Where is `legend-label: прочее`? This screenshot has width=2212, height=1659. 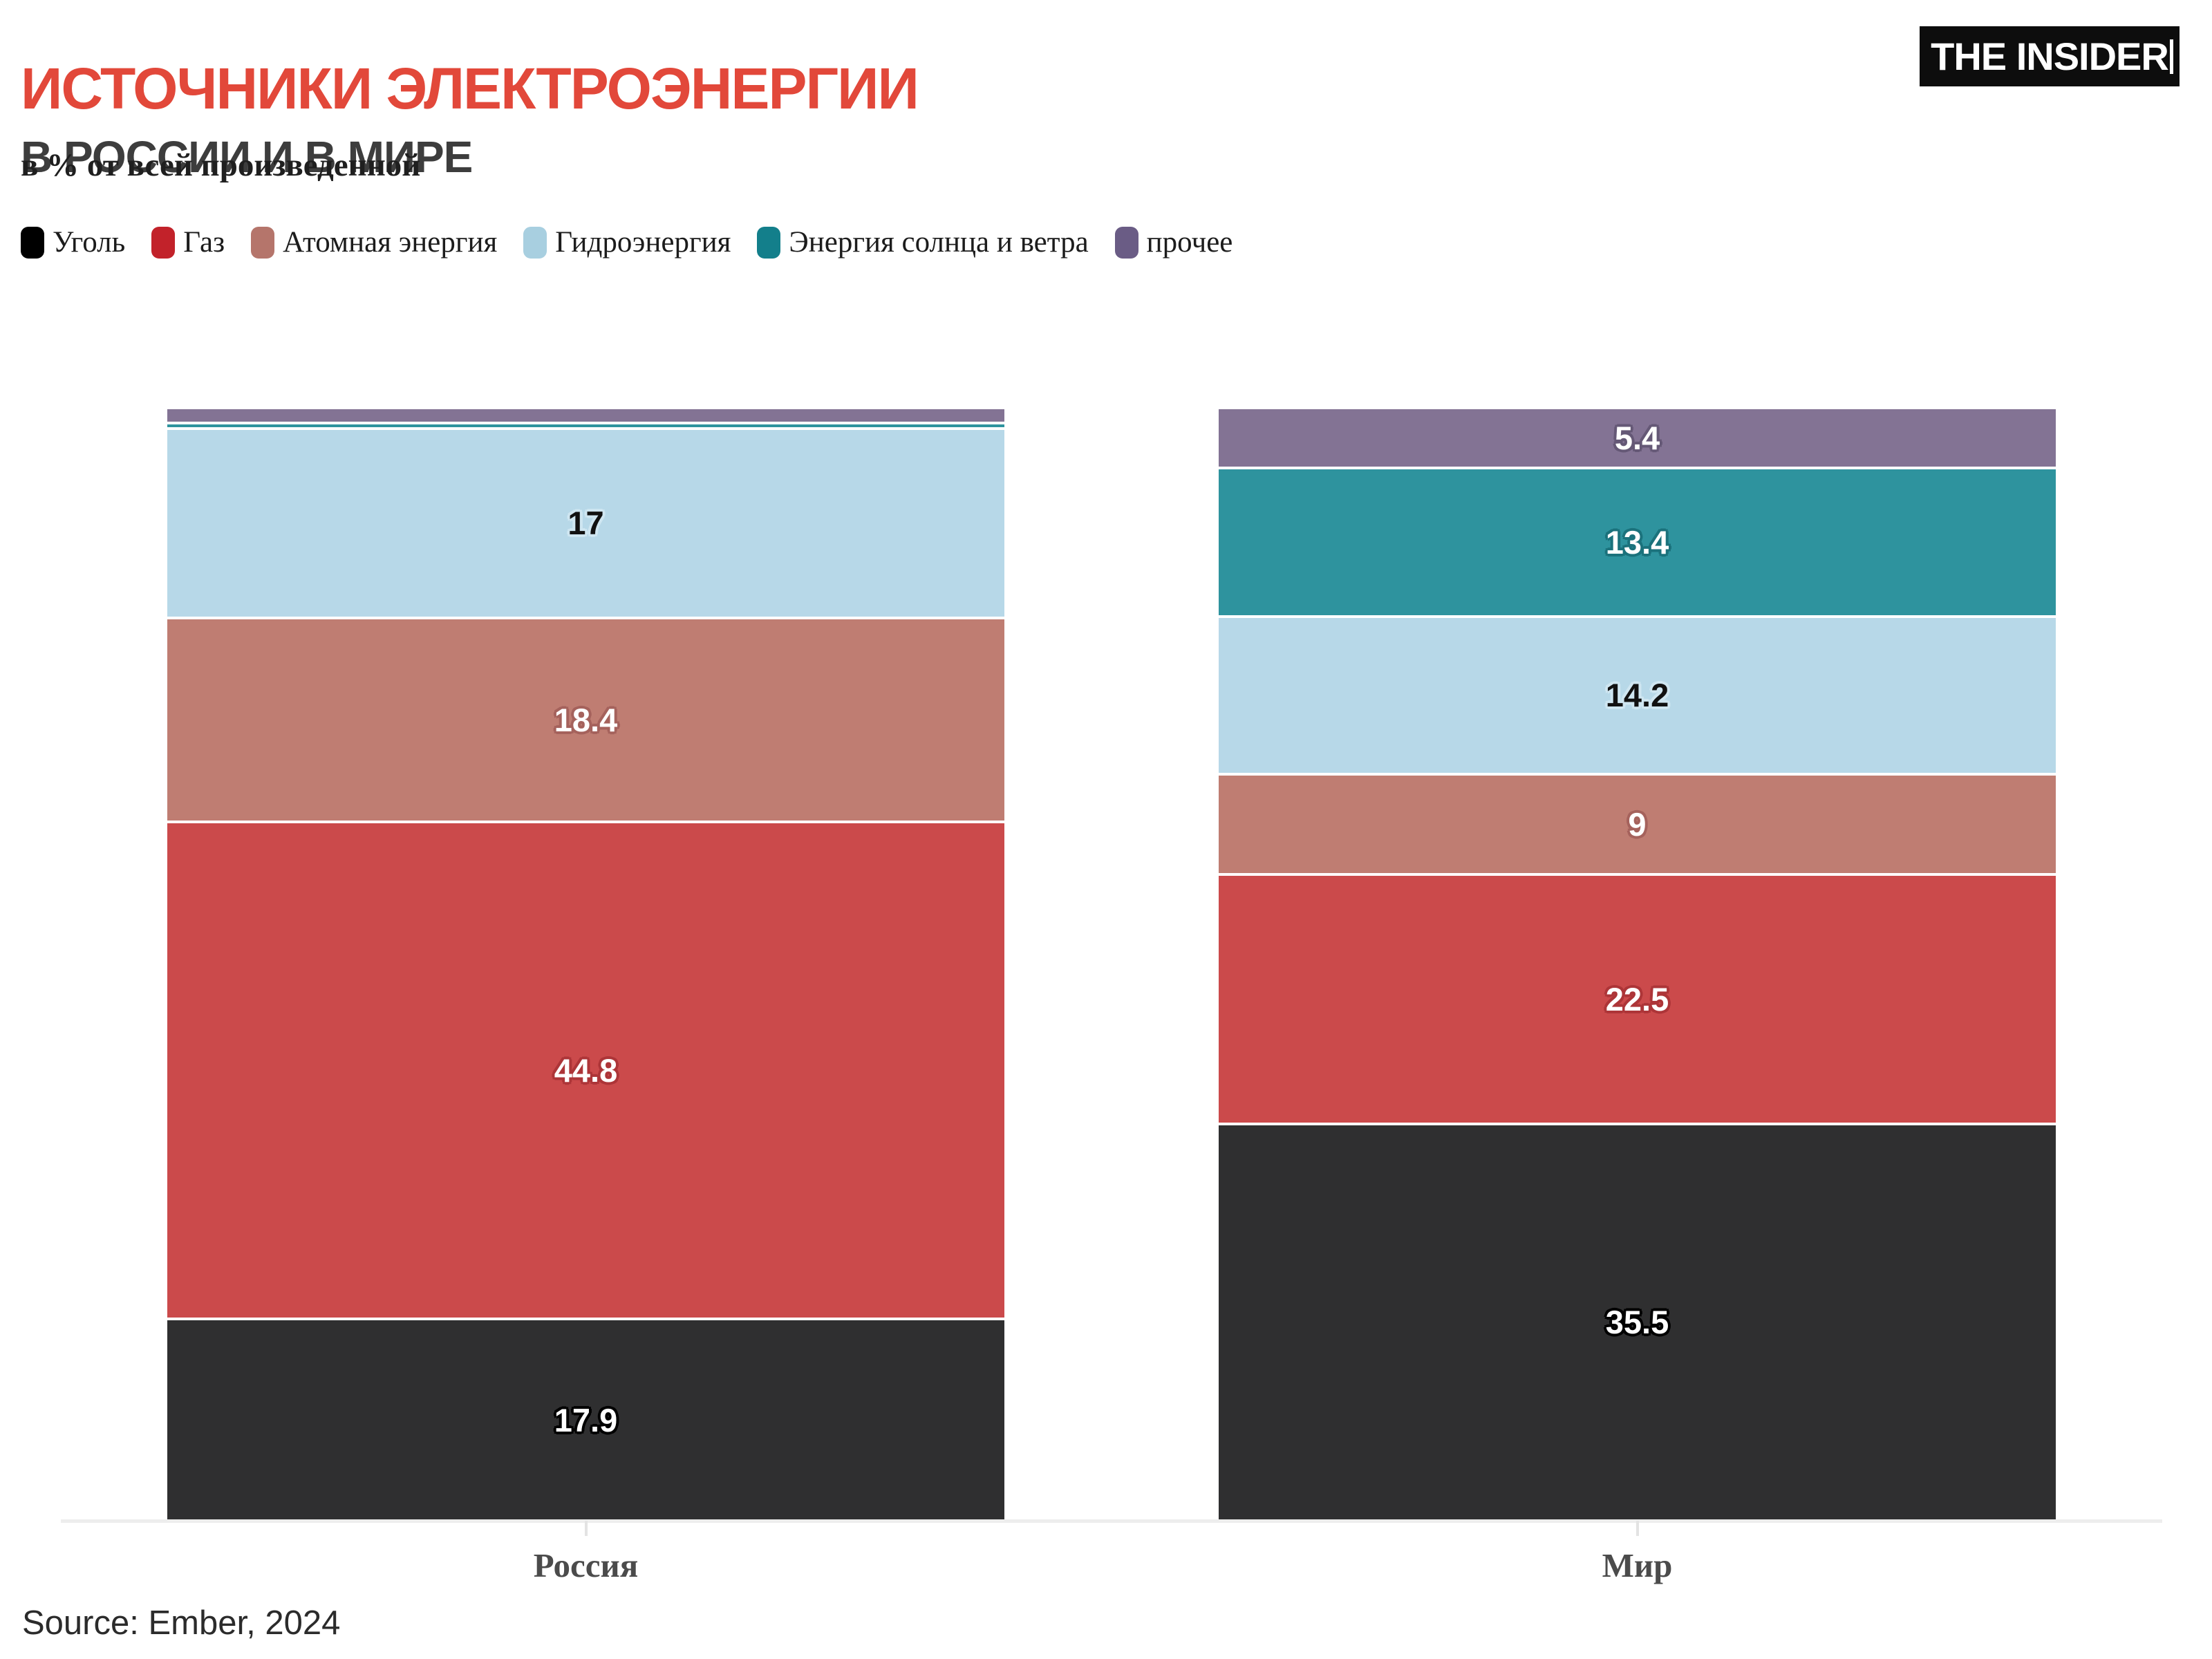 legend-label: прочее is located at coordinates (1189, 242).